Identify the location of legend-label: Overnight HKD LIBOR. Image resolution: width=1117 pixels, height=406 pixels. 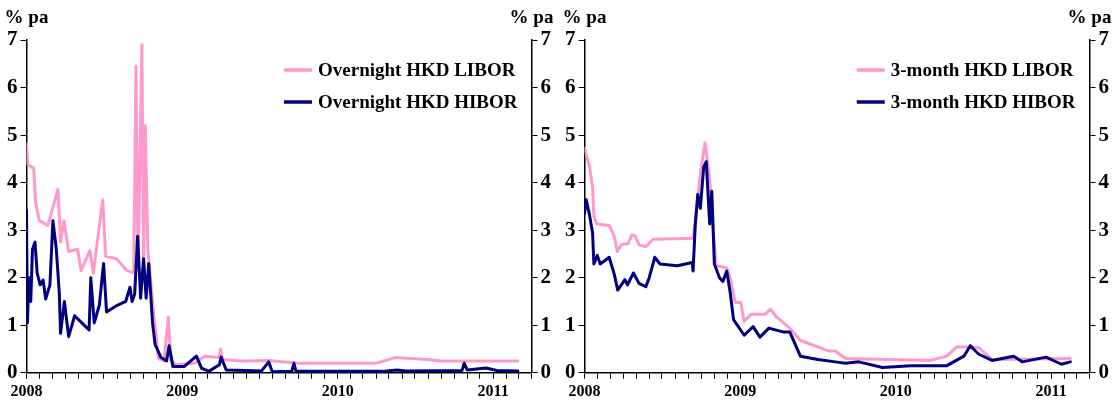
(416, 69).